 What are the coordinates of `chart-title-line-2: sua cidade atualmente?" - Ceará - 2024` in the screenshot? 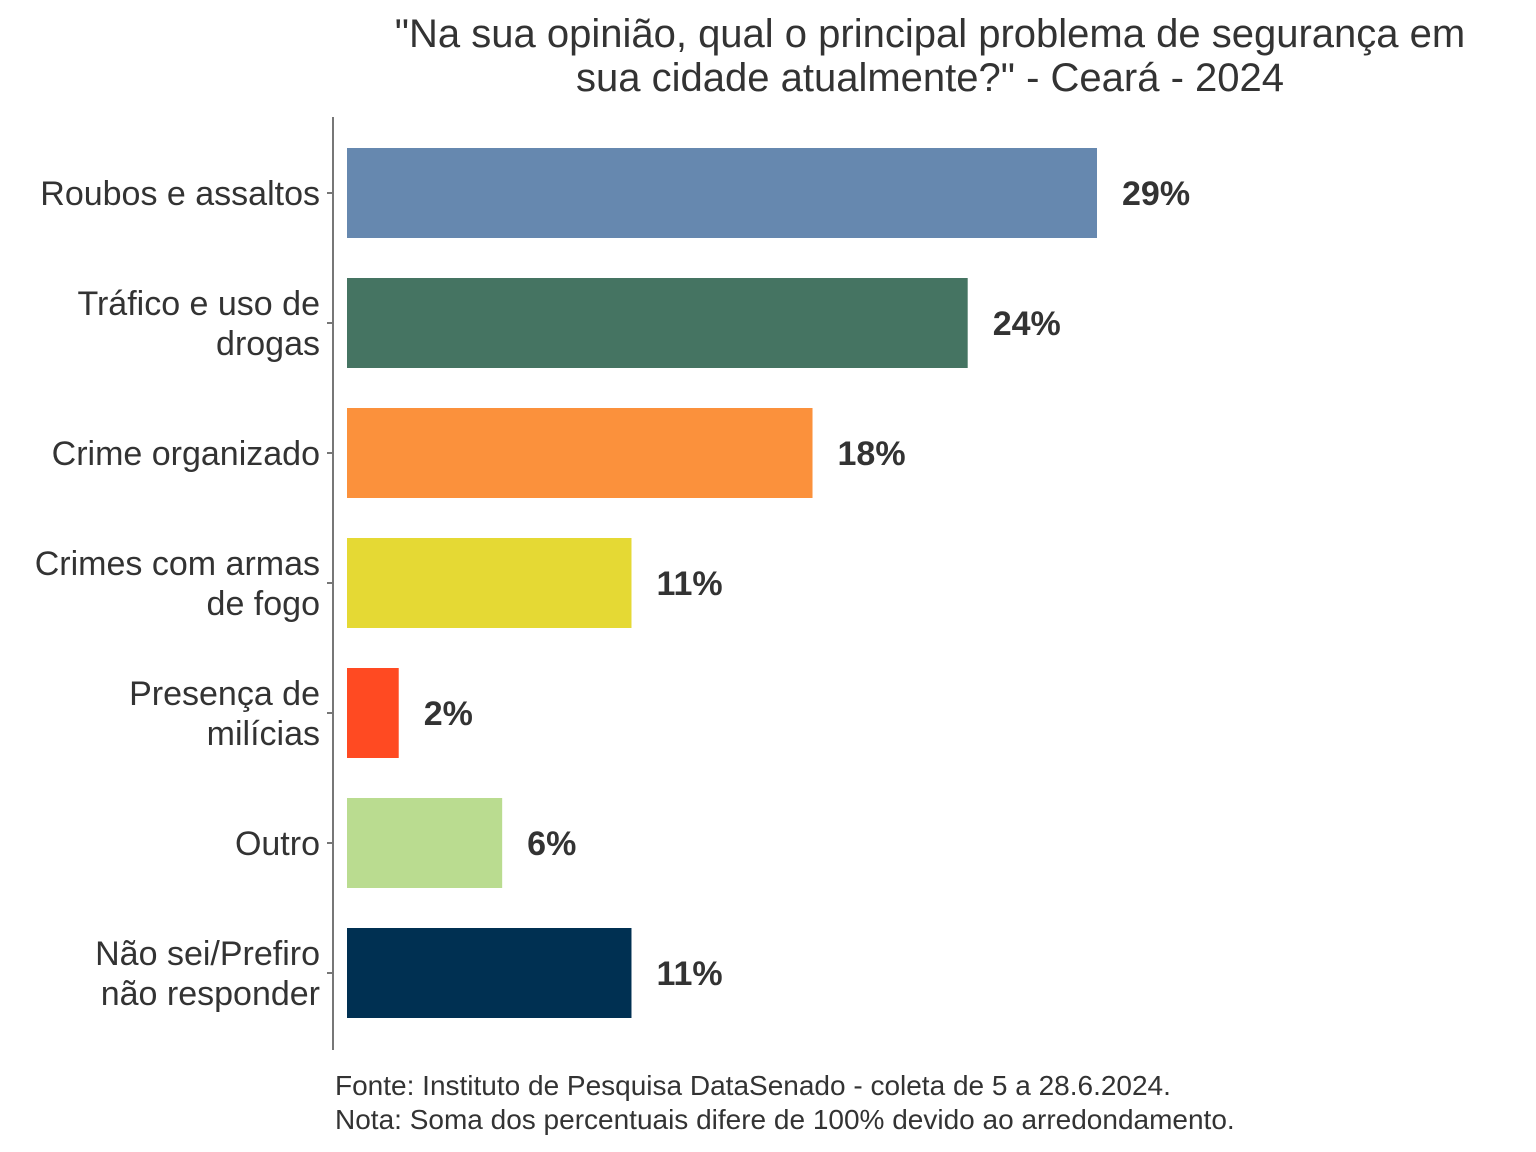 It's located at (930, 78).